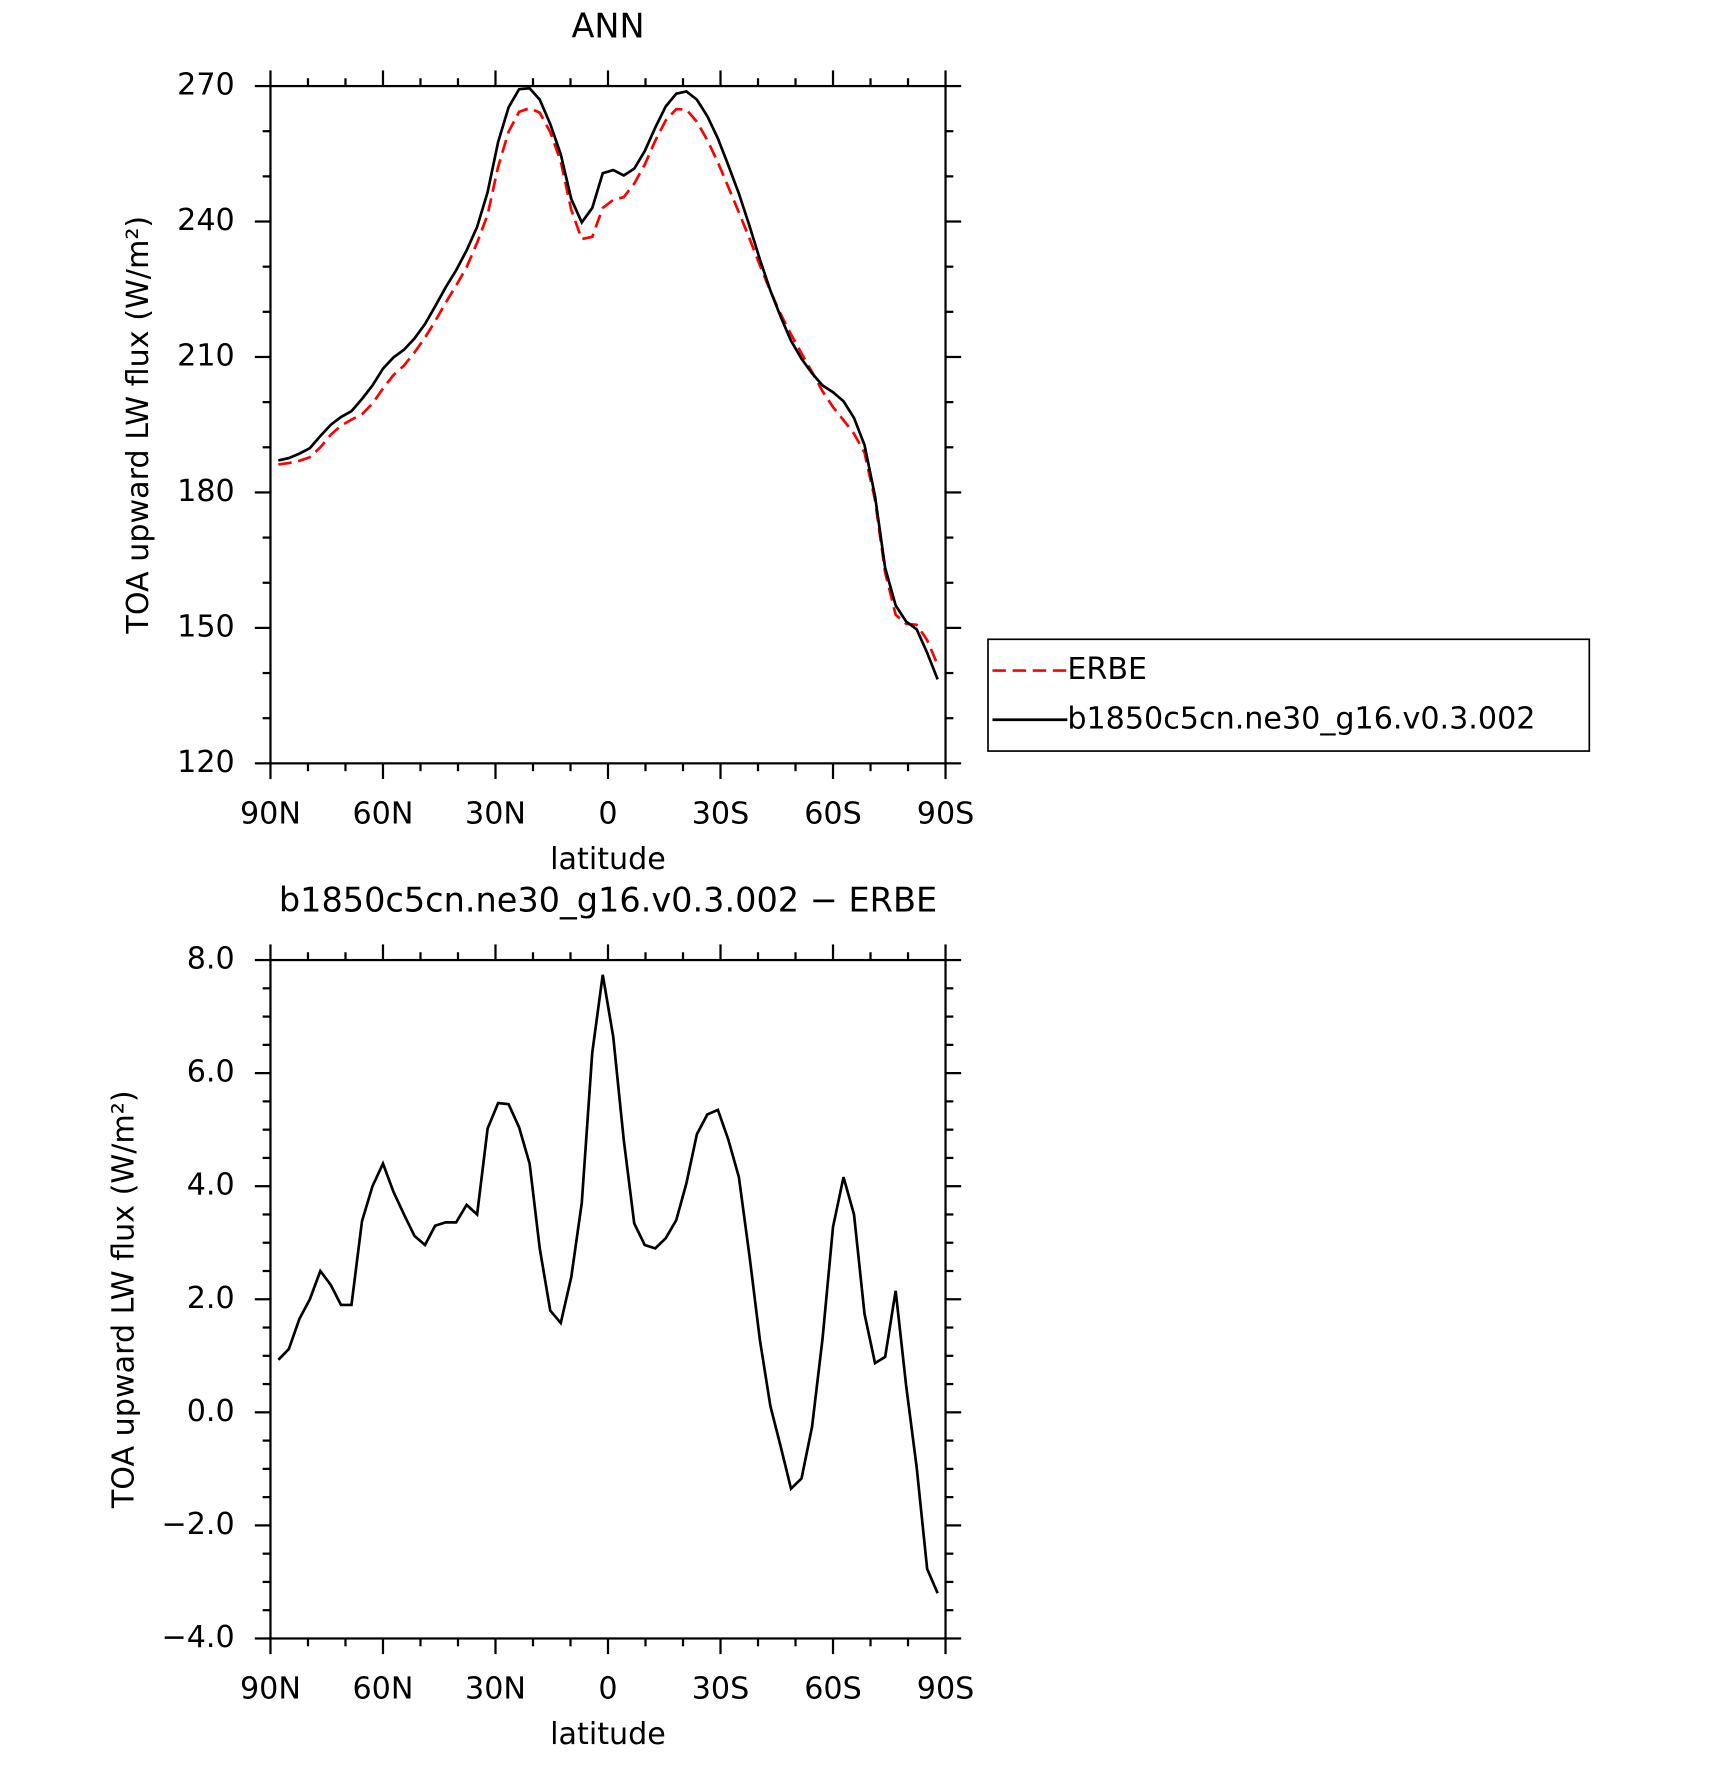 The width and height of the screenshot is (1710, 1767). Describe the element at coordinates (211, 1411) in the screenshot. I see `y-tick-label: 0.0` at that location.